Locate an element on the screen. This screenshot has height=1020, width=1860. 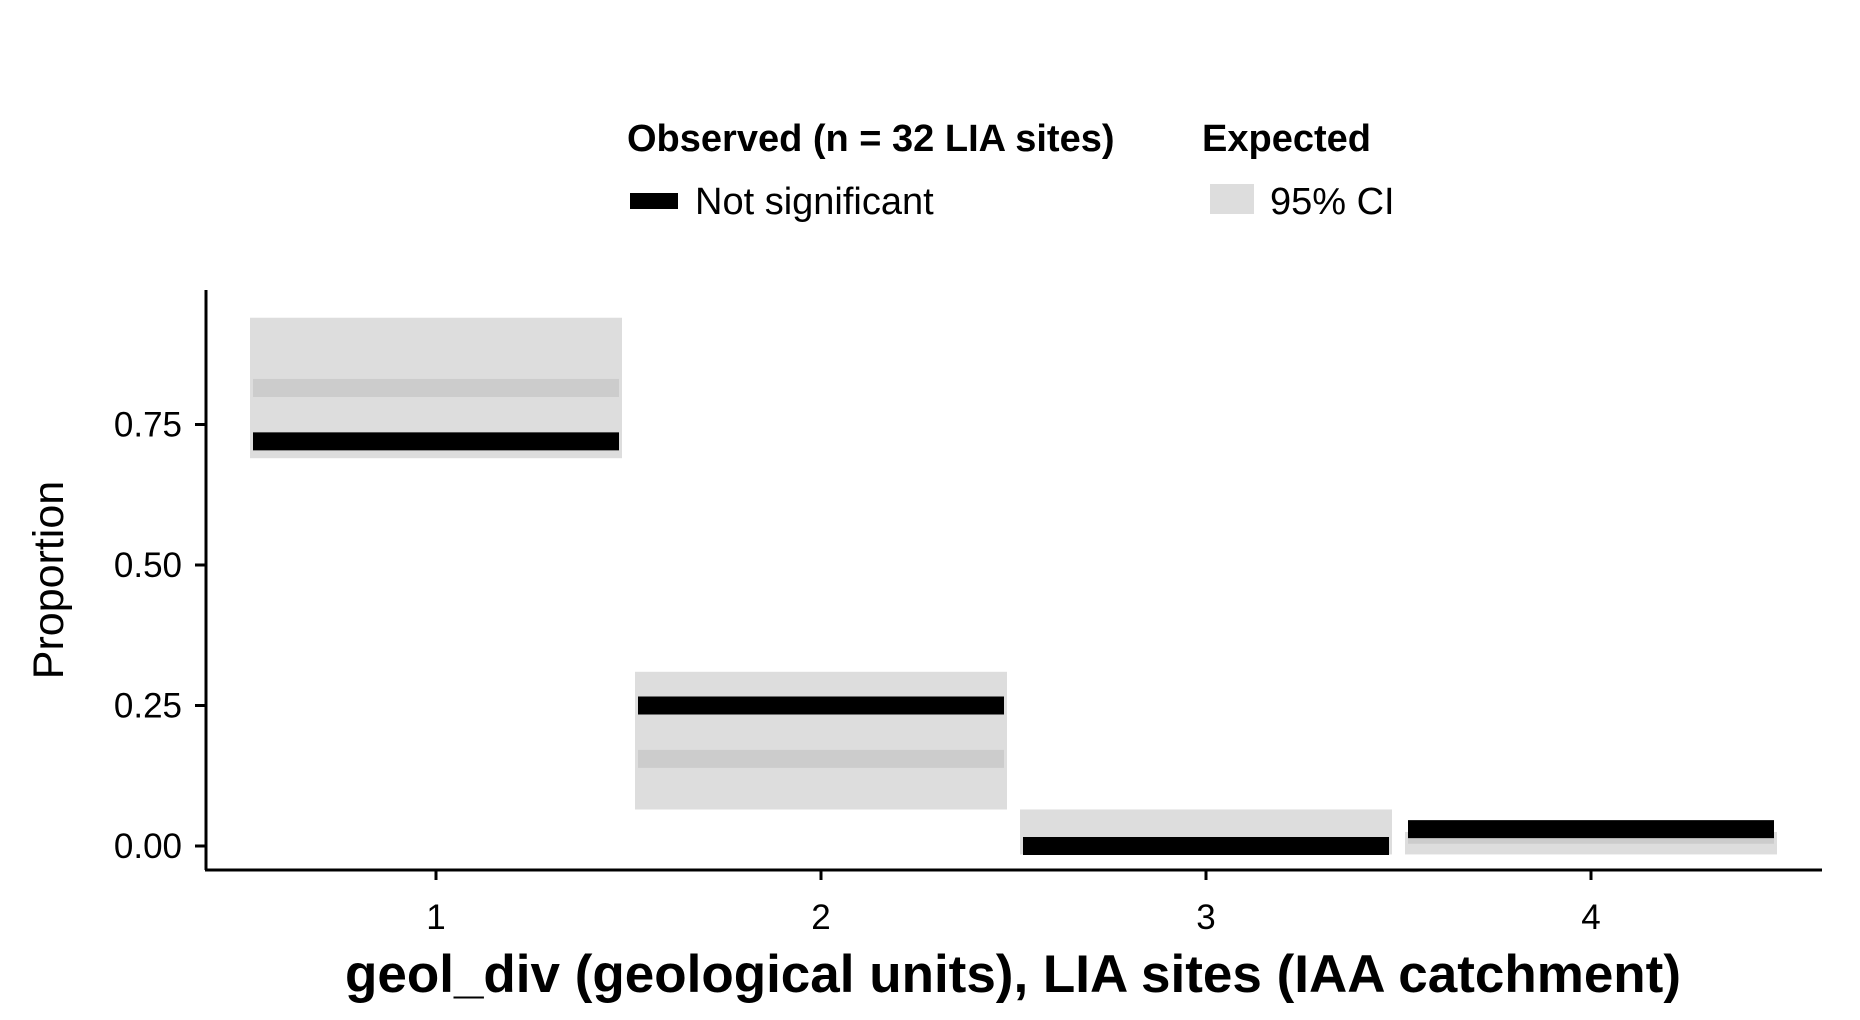
legend-expected-label: 95% CI is located at coordinates (1332, 202).